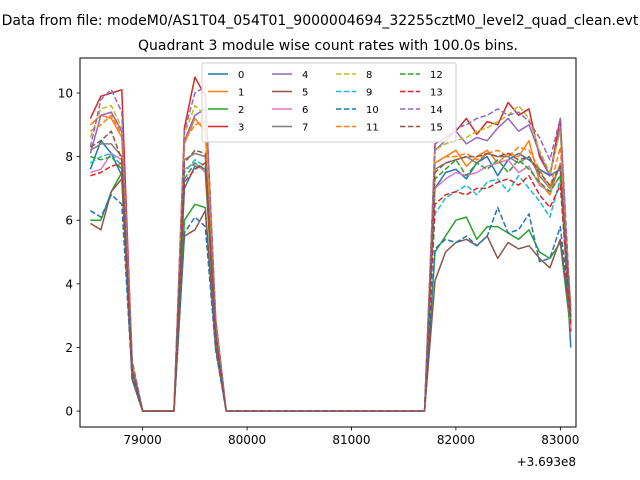 The image size is (640, 480). What do you see at coordinates (69, 157) in the screenshot?
I see `y-tick-label: 8` at bounding box center [69, 157].